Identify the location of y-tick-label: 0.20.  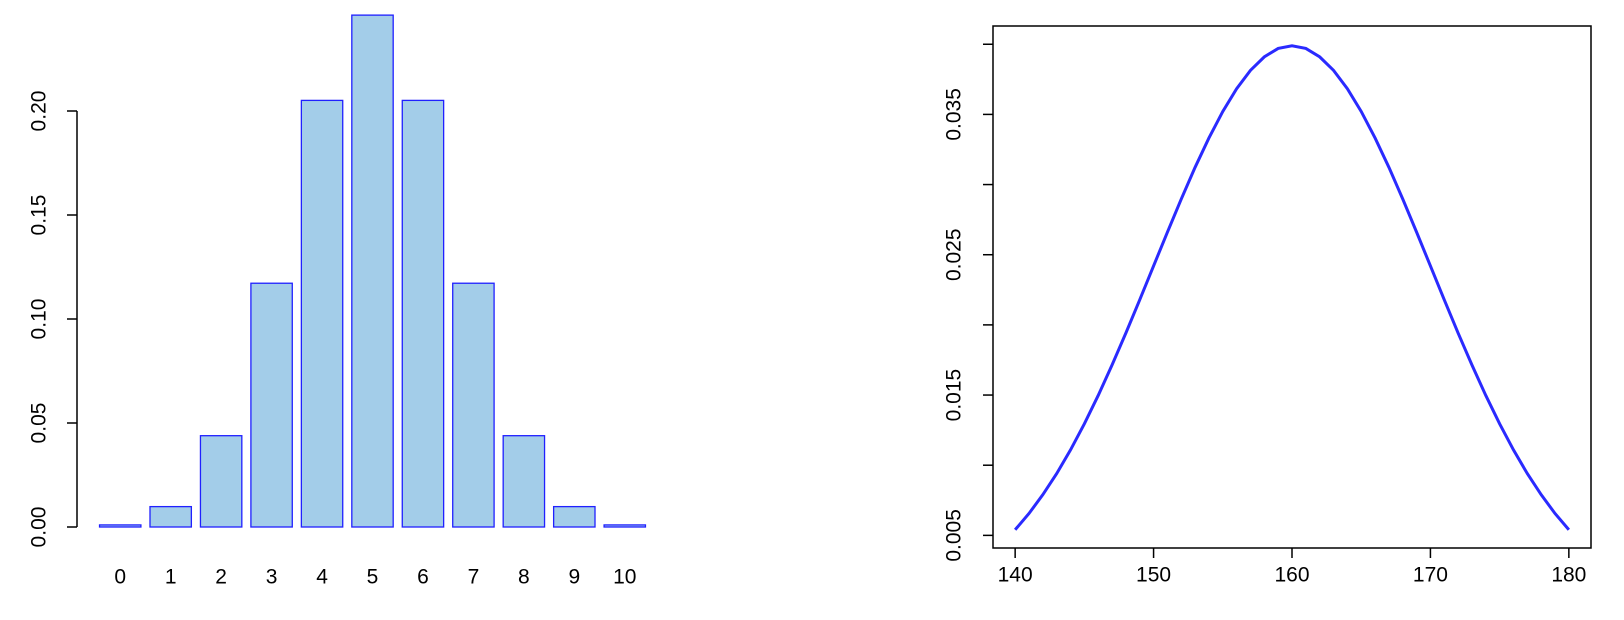
(39, 111).